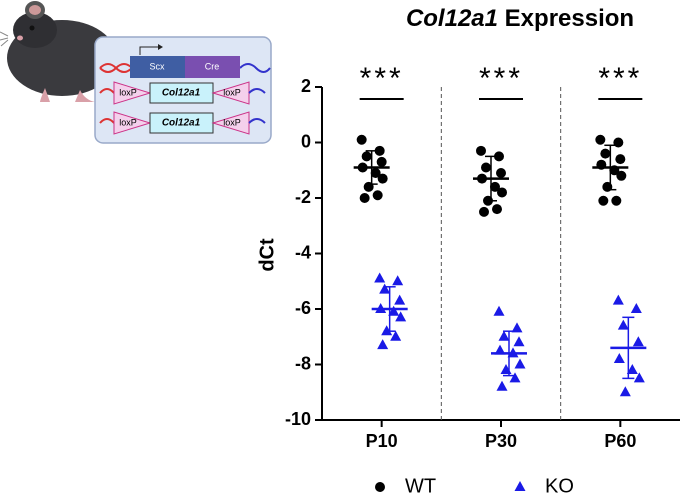  I want to click on gene-label: Cre, so click(212, 66).